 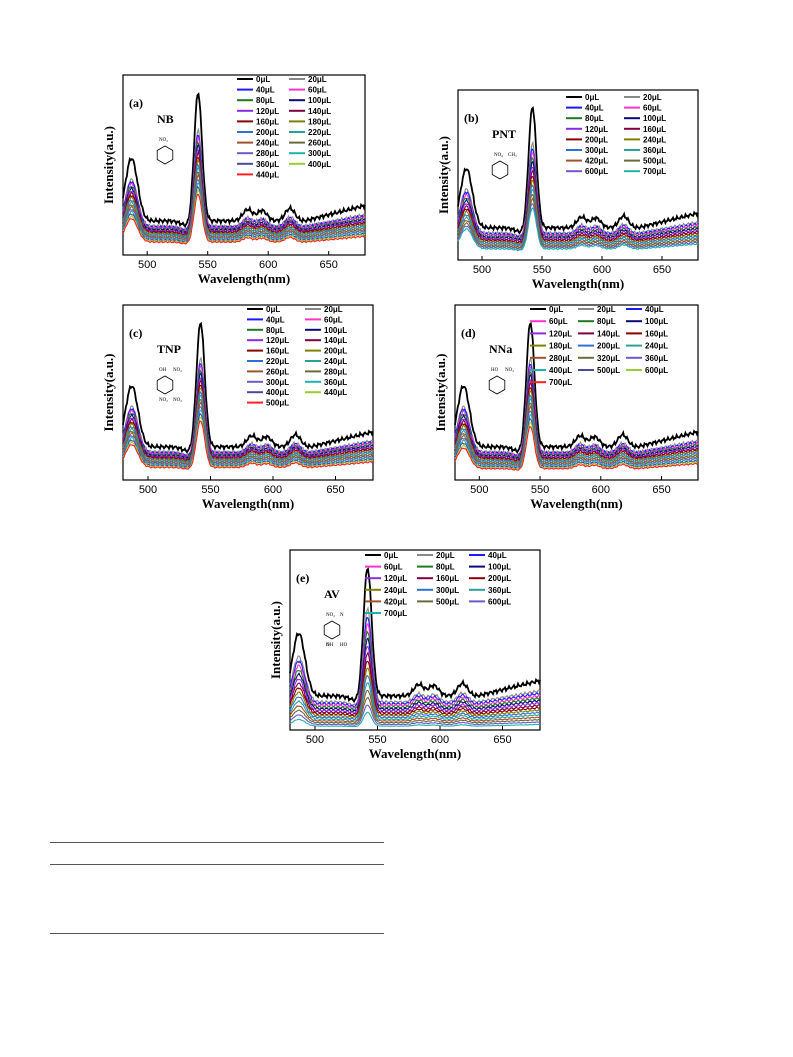 What do you see at coordinates (165, 119) in the screenshot?
I see `compound-name-a: NB` at bounding box center [165, 119].